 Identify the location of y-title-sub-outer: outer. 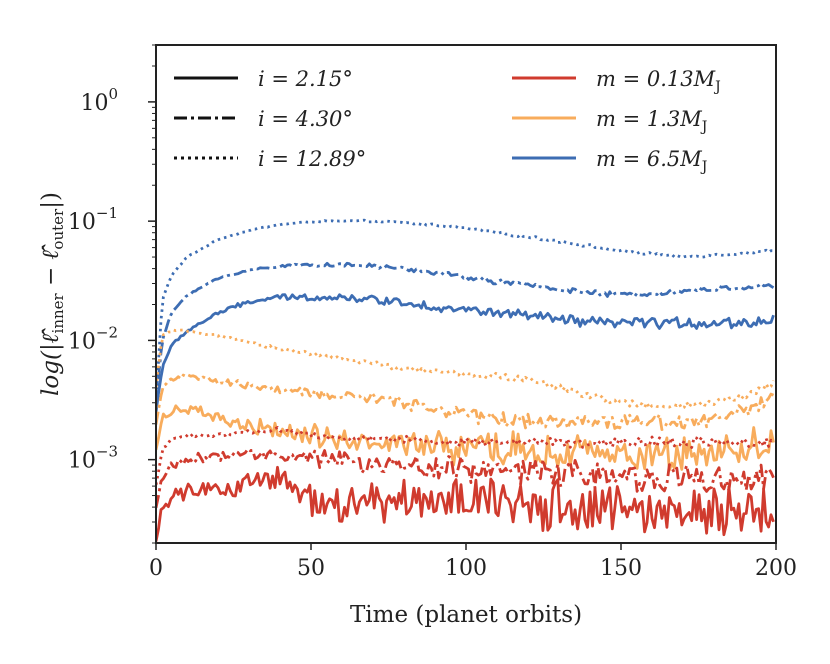
(58, 229).